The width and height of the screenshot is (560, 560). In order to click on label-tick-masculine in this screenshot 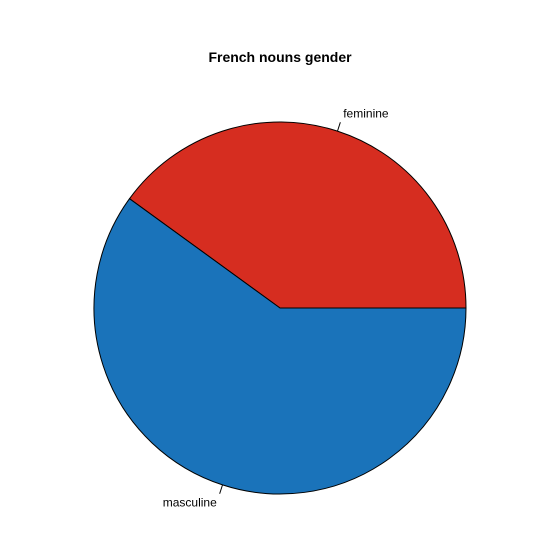, I will do `click(221, 489)`.